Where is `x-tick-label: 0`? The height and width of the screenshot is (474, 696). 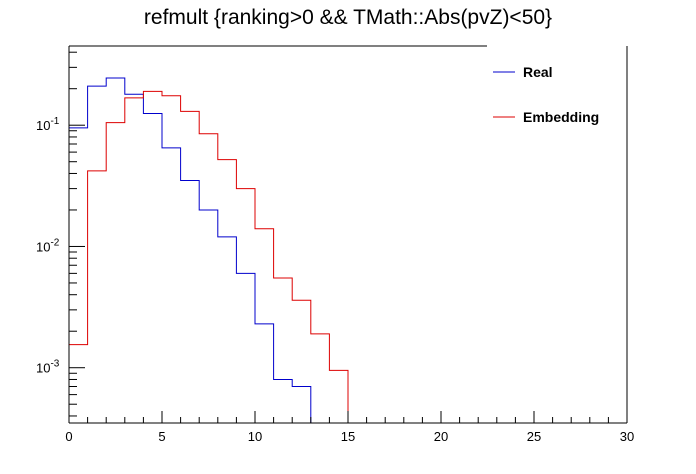 x-tick-label: 0 is located at coordinates (68, 436).